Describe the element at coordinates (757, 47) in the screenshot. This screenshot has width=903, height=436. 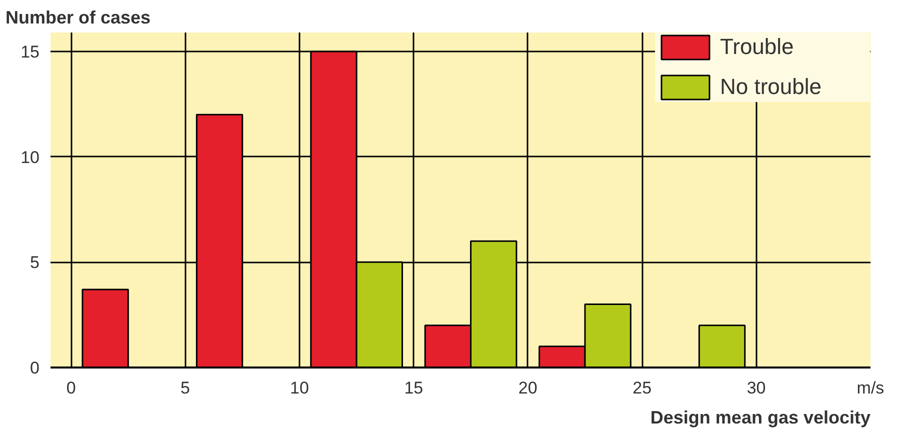
I see `legend-label: Trouble` at that location.